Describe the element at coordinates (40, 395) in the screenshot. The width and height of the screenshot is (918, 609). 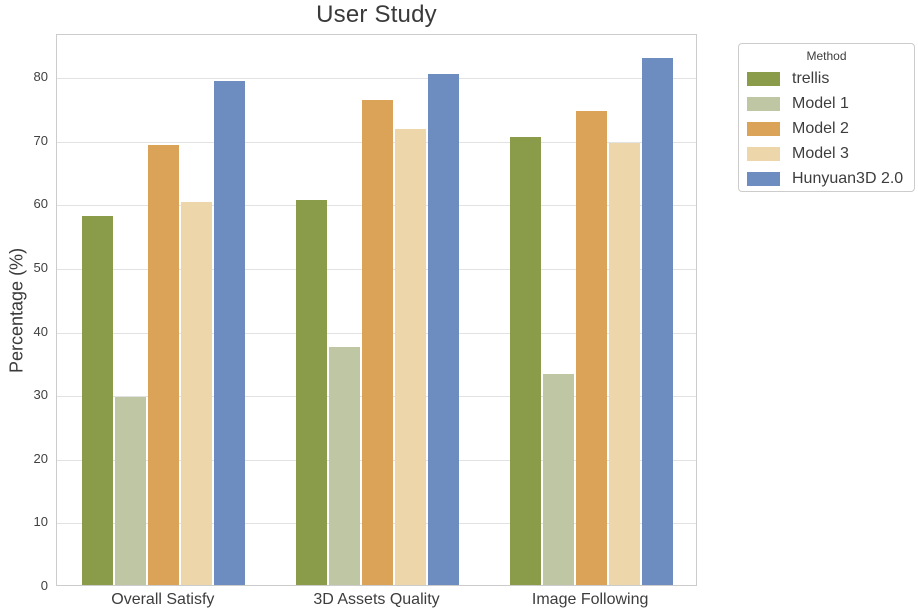
I see `y-tick-label: 30` at that location.